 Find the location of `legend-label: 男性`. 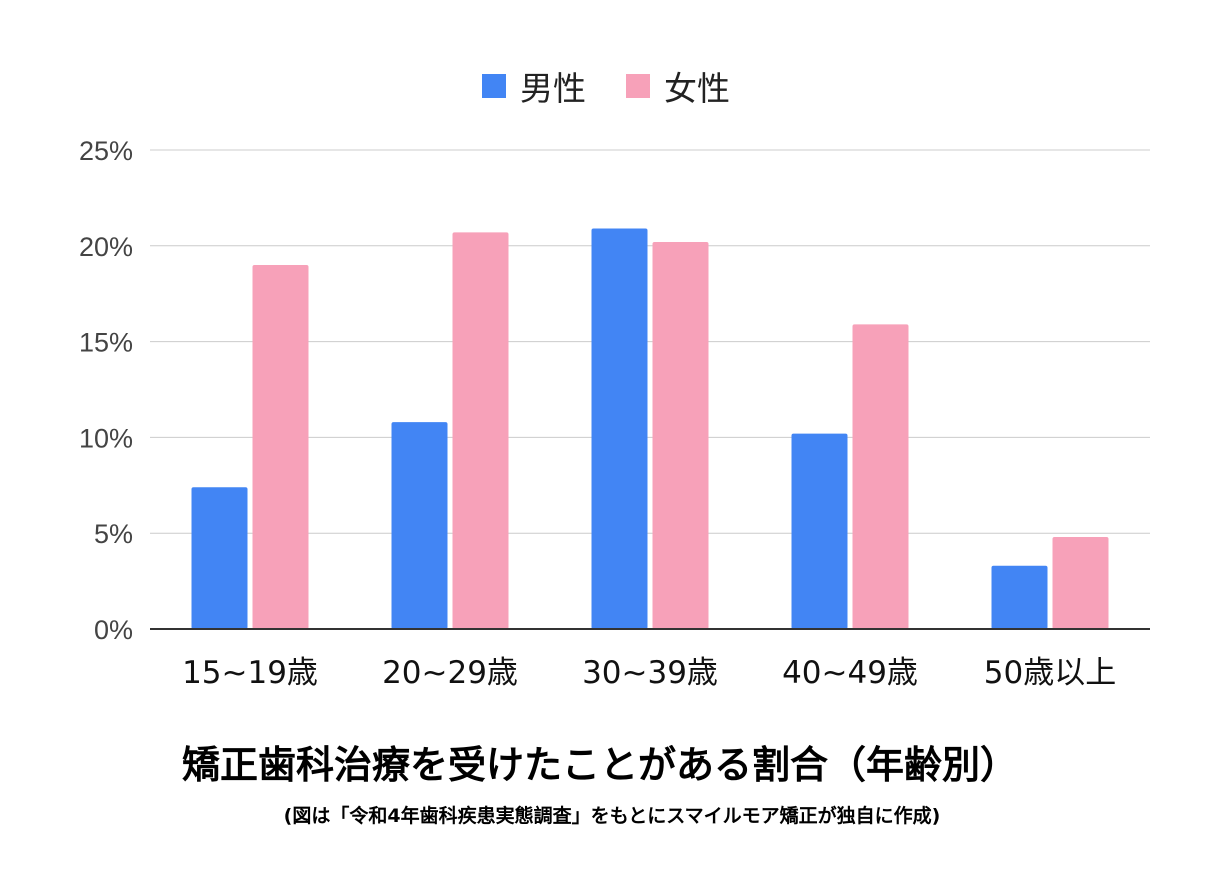

legend-label: 男性 is located at coordinates (553, 88).